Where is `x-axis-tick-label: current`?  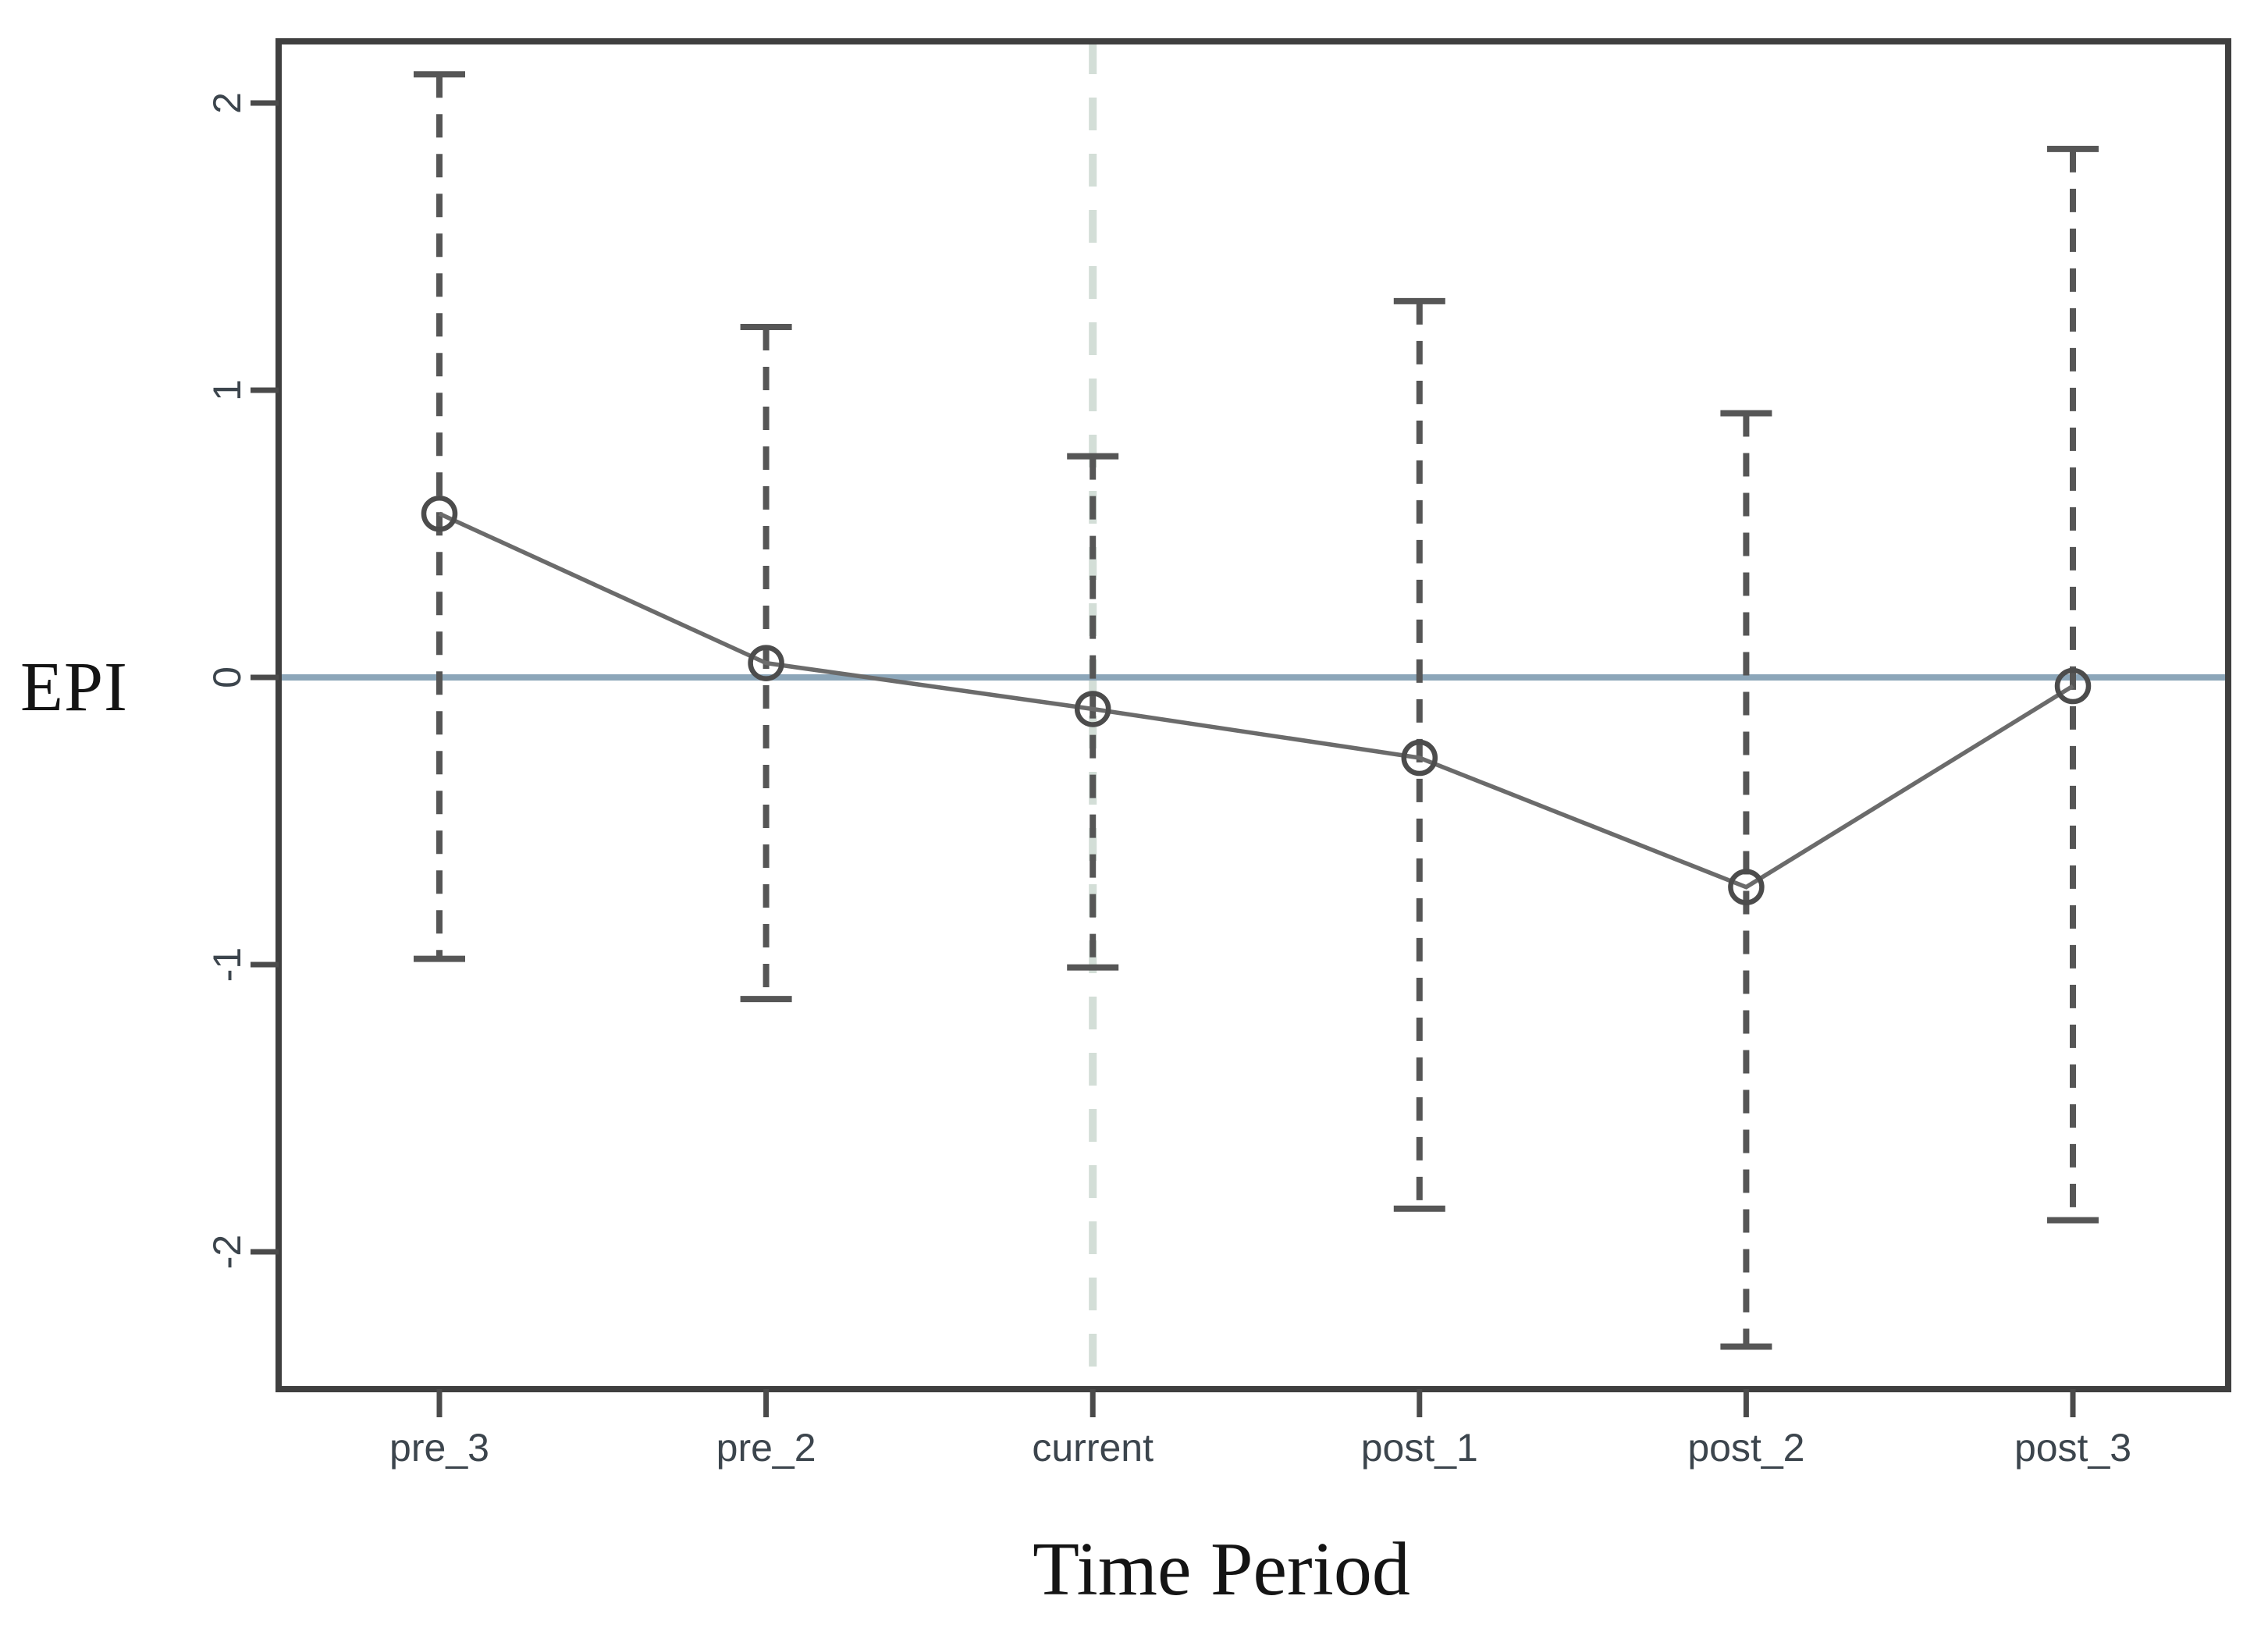 x-axis-tick-label: current is located at coordinates (1093, 1448).